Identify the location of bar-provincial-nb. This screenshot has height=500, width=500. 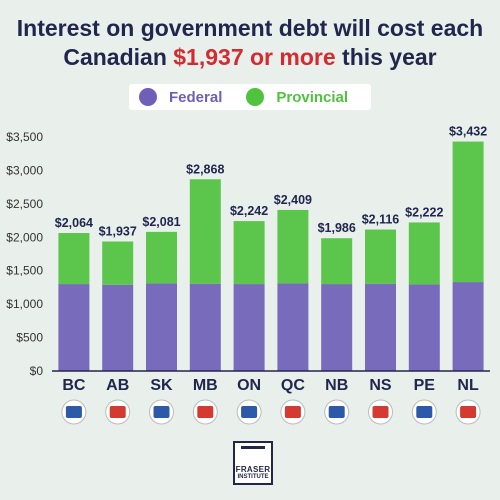
(337, 261).